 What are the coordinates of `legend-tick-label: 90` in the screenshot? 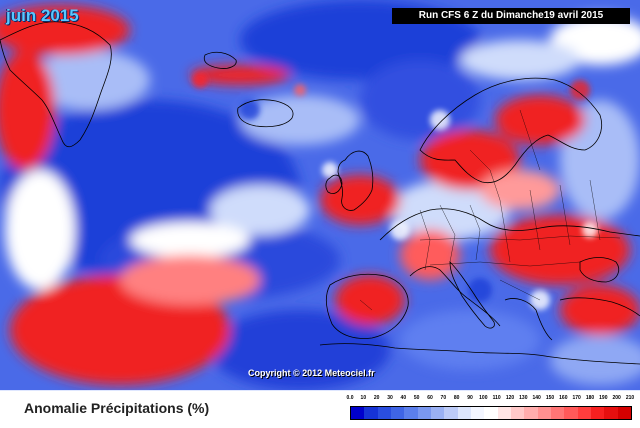 It's located at (470, 398).